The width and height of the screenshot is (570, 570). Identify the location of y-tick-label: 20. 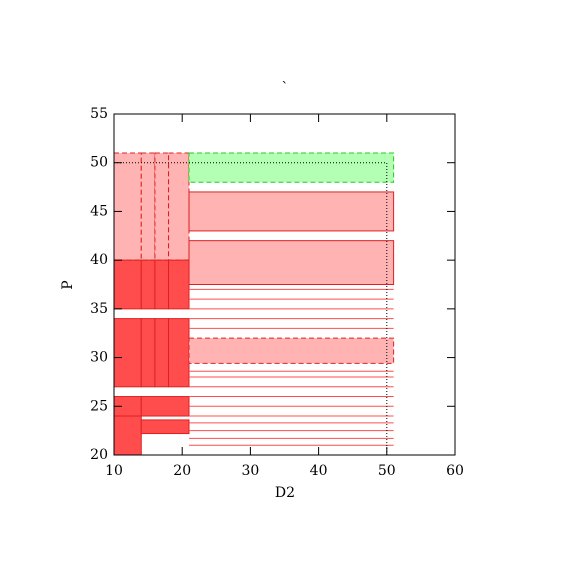
(99, 455).